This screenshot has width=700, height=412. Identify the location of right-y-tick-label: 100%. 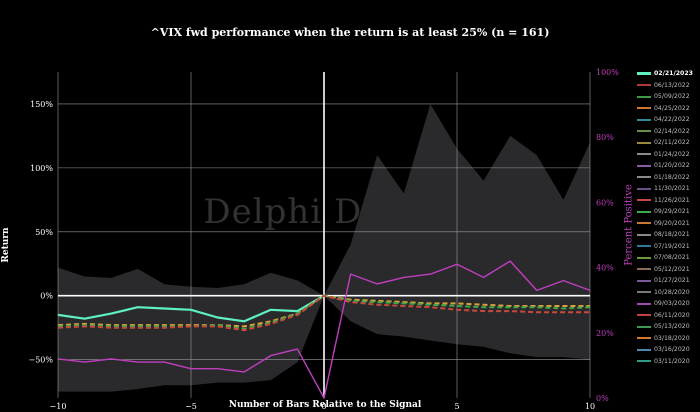
(607, 72).